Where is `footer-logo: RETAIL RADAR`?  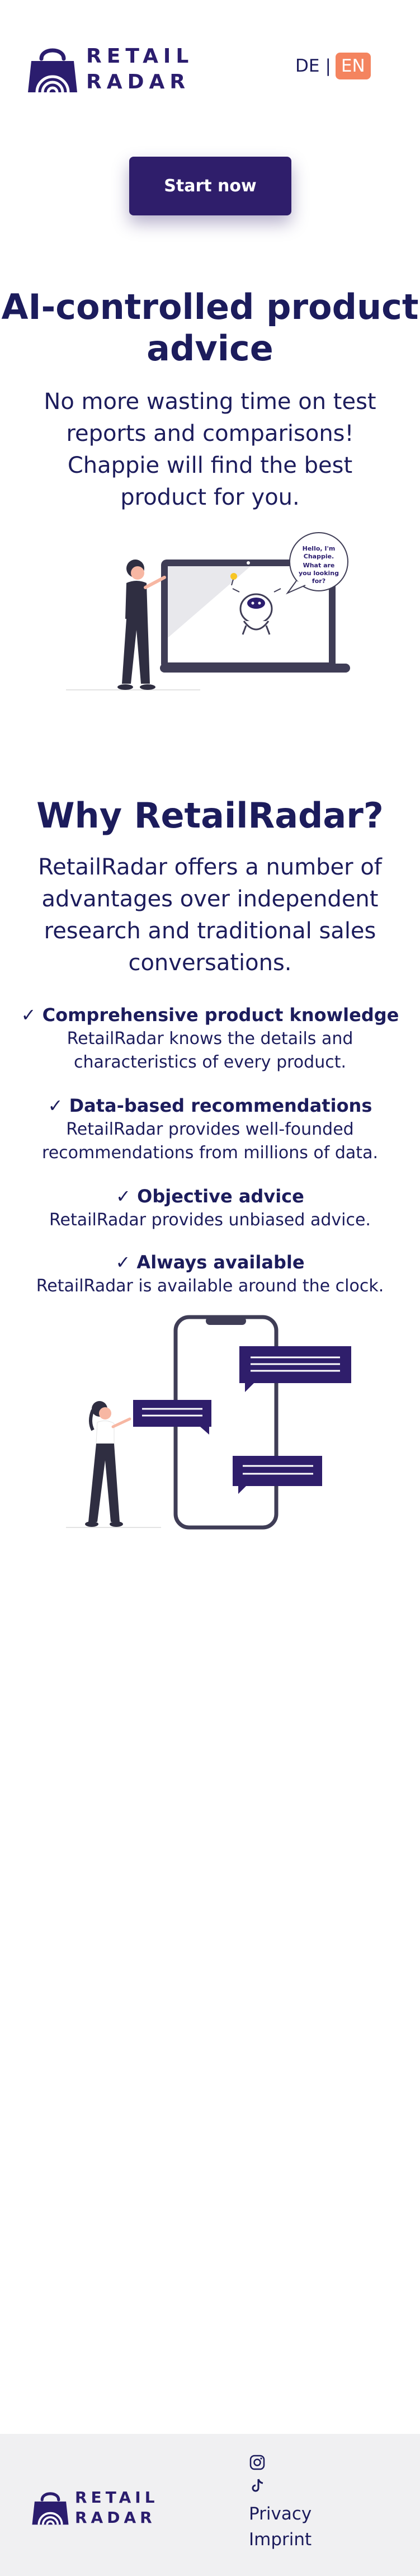 footer-logo: RETAIL RADAR is located at coordinates (95, 2508).